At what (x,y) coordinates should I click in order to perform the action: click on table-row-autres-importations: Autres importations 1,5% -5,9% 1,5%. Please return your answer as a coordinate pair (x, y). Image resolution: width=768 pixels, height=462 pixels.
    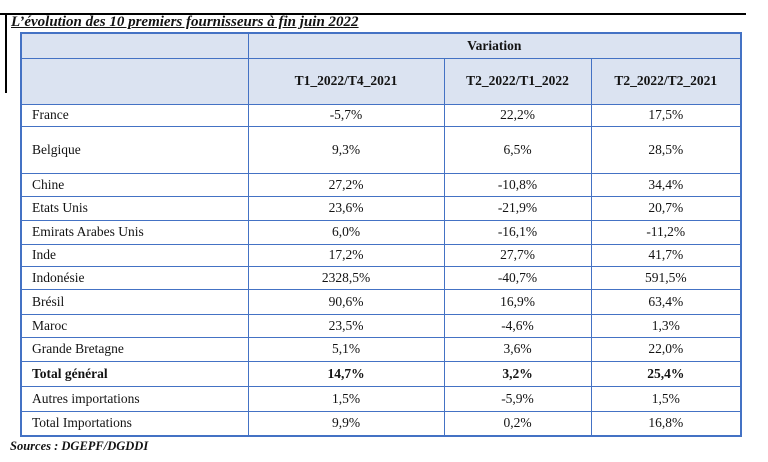
    Looking at the image, I should click on (381, 398).